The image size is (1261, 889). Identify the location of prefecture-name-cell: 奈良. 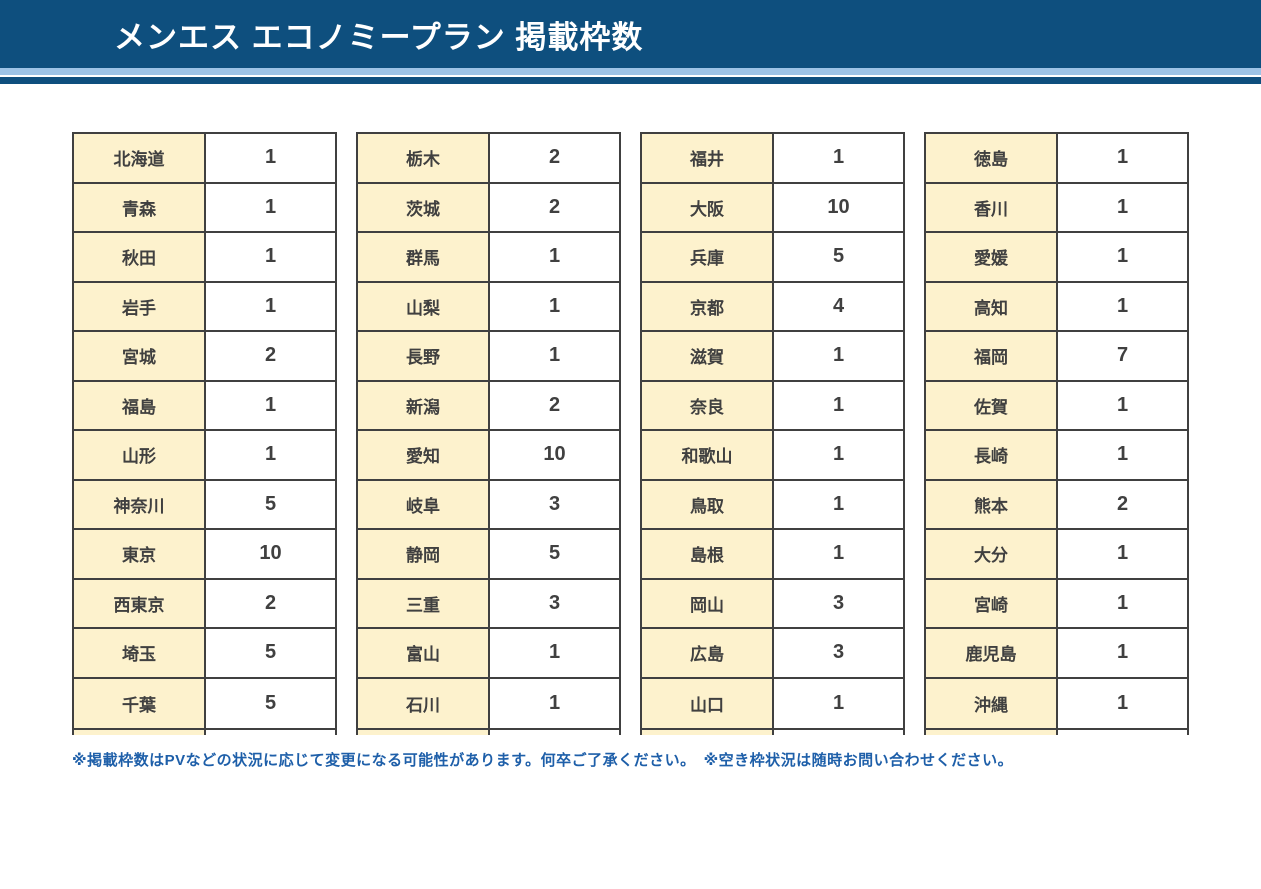
(708, 405).